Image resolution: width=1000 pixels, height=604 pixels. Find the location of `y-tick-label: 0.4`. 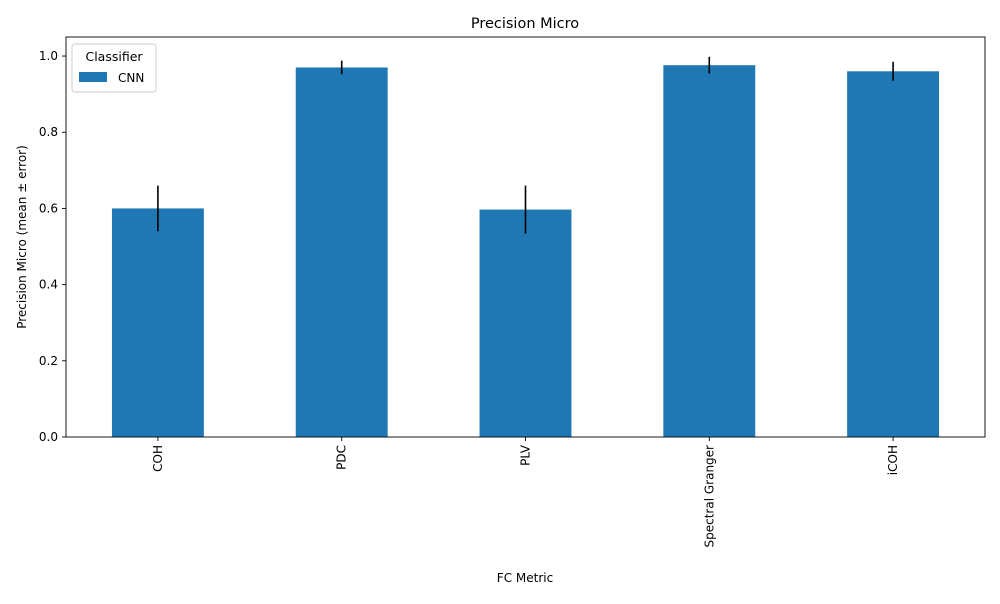

y-tick-label: 0.4 is located at coordinates (48, 285).